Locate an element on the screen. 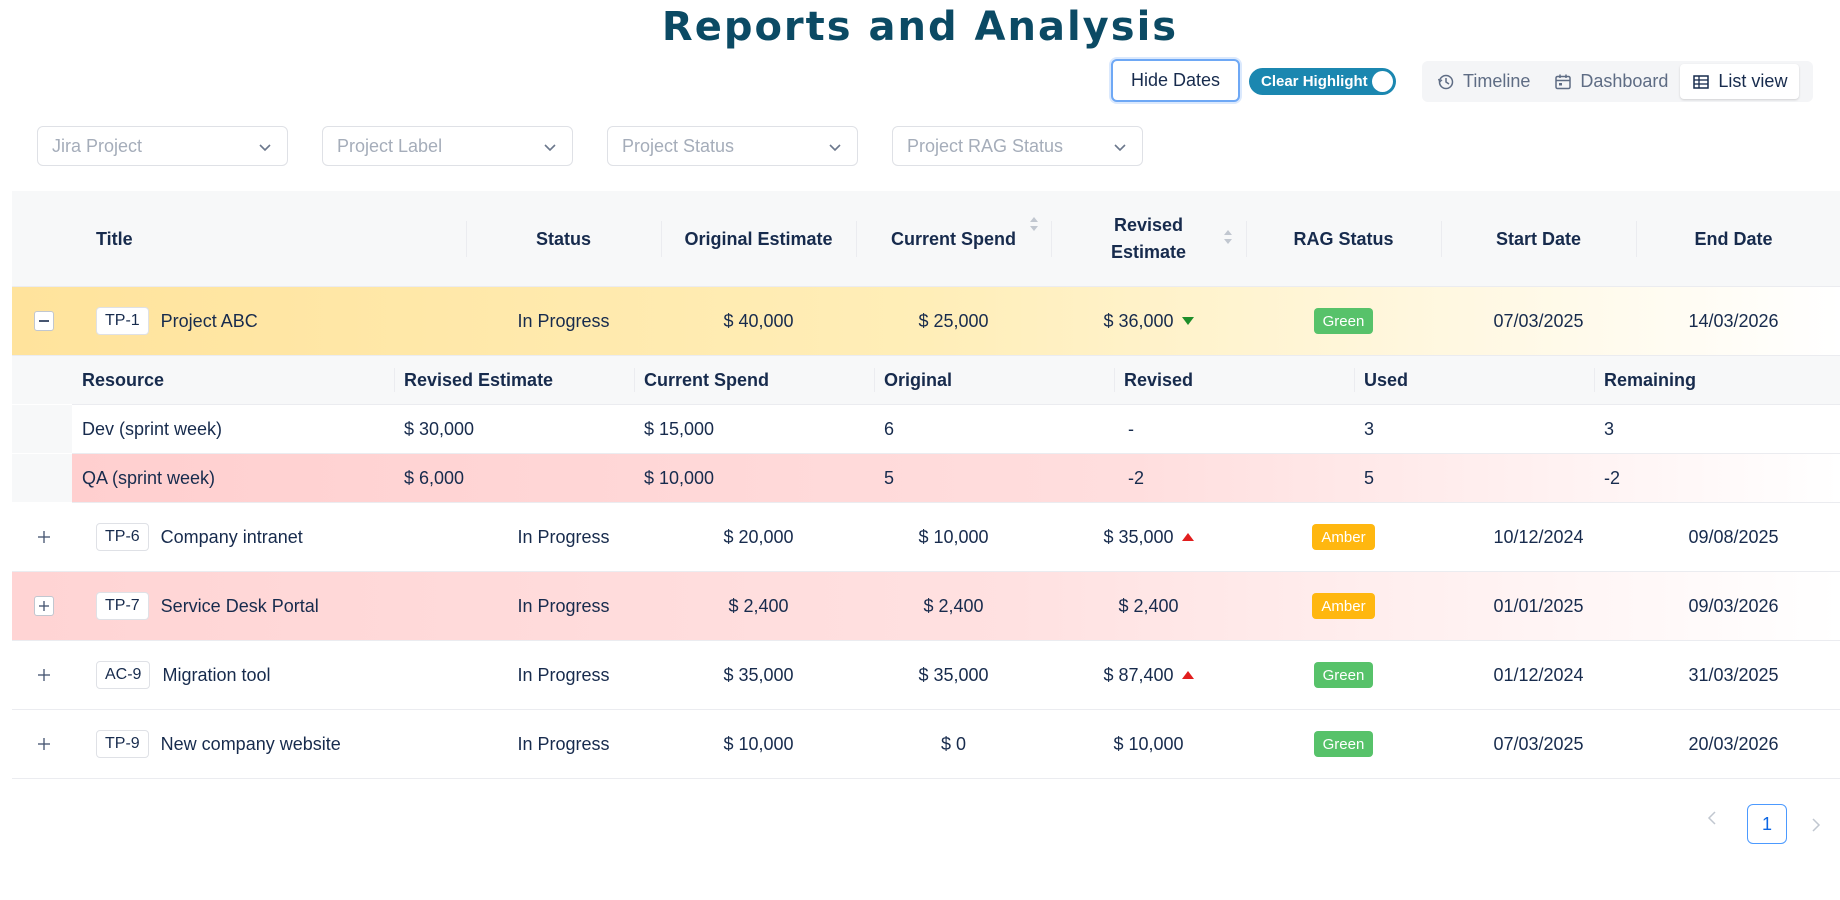  issue-key: TP-9 is located at coordinates (122, 744).